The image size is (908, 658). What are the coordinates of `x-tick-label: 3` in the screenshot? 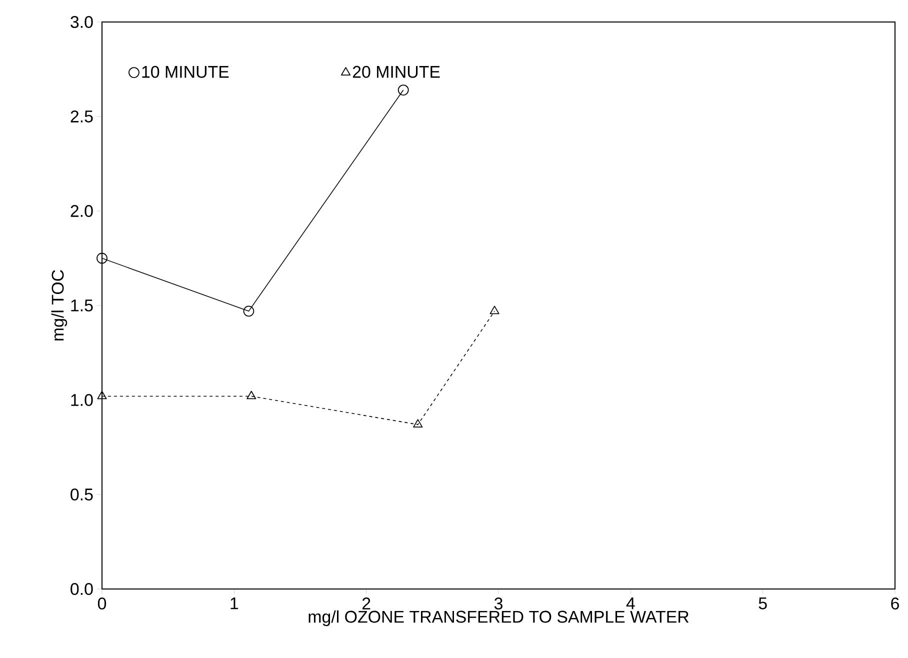 It's located at (498, 604).